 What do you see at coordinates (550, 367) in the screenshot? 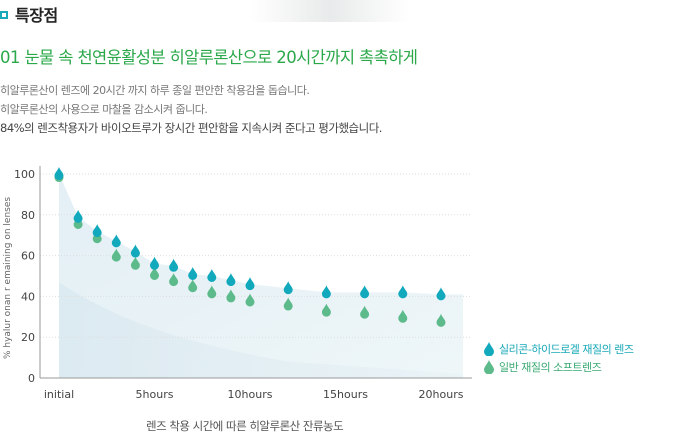
I see `legend-label-soft: 일반 재질의 소프트렌즈` at bounding box center [550, 367].